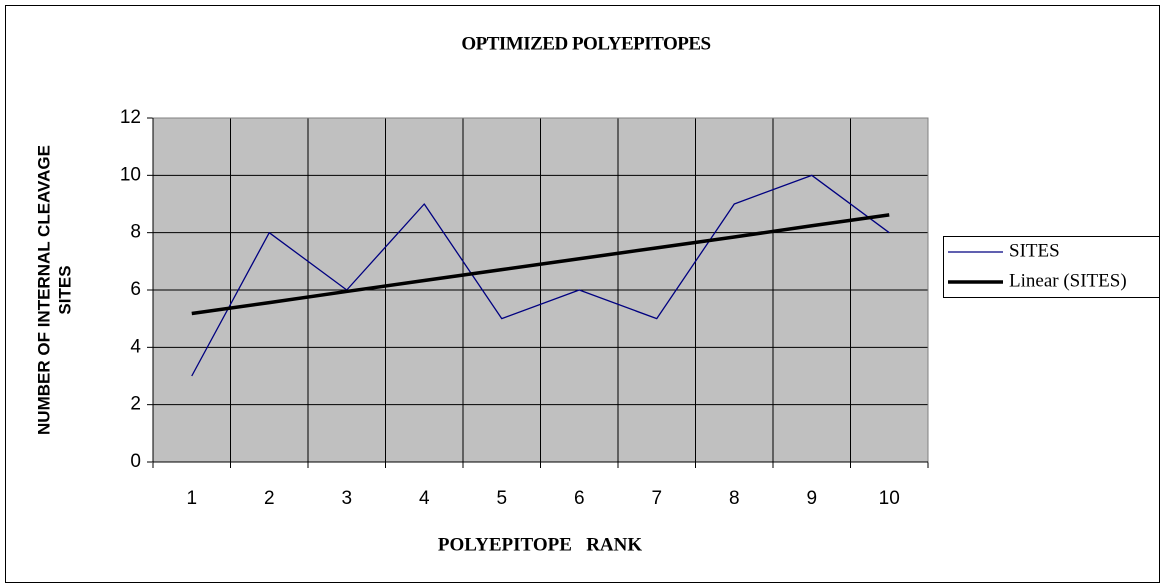 The image size is (1165, 588). I want to click on y-tick-label: 2, so click(135, 404).